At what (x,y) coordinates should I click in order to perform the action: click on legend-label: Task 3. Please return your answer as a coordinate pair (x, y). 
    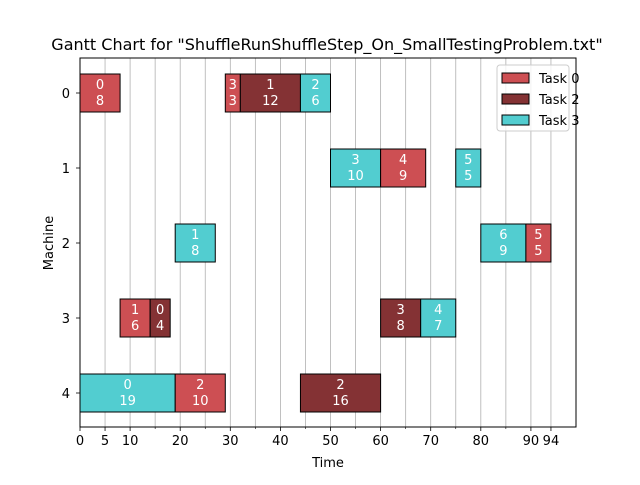
    Looking at the image, I should click on (558, 121).